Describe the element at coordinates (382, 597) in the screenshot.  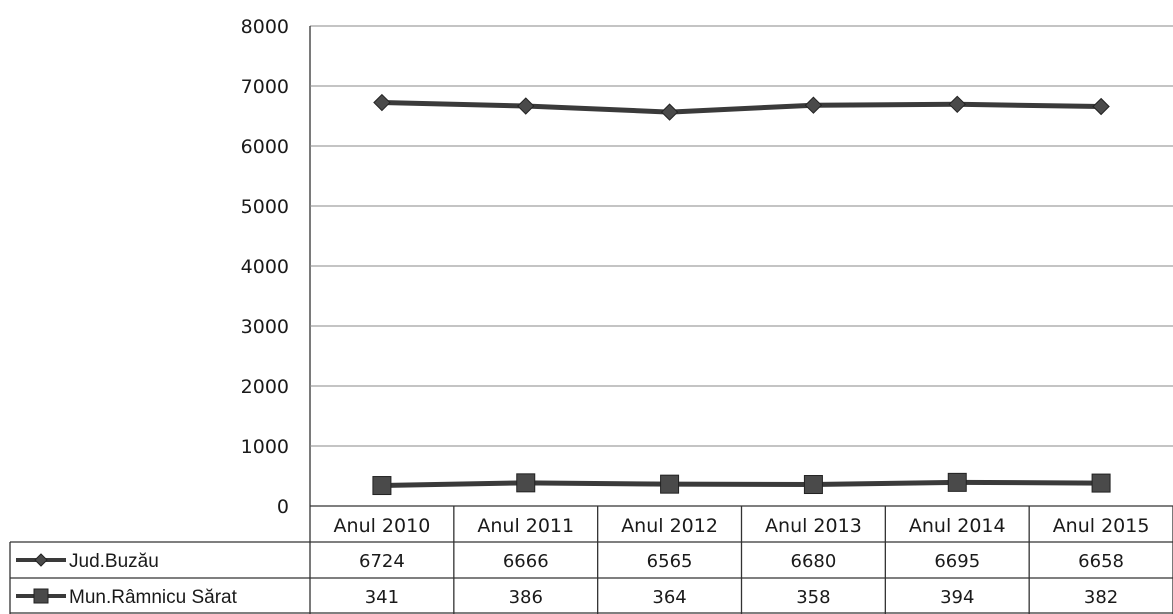
I see `table-cell-value: 341` at that location.